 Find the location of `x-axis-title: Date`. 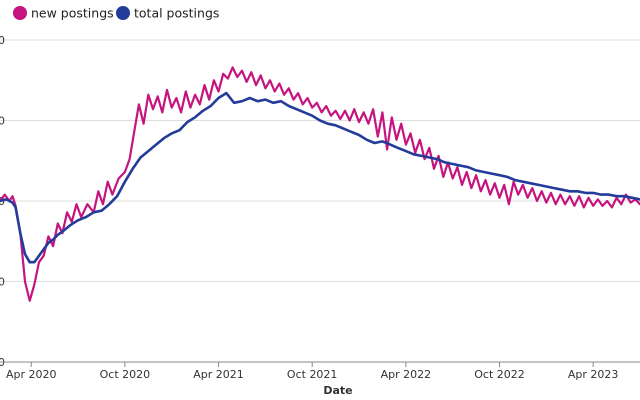

x-axis-title: Date is located at coordinates (337, 390).